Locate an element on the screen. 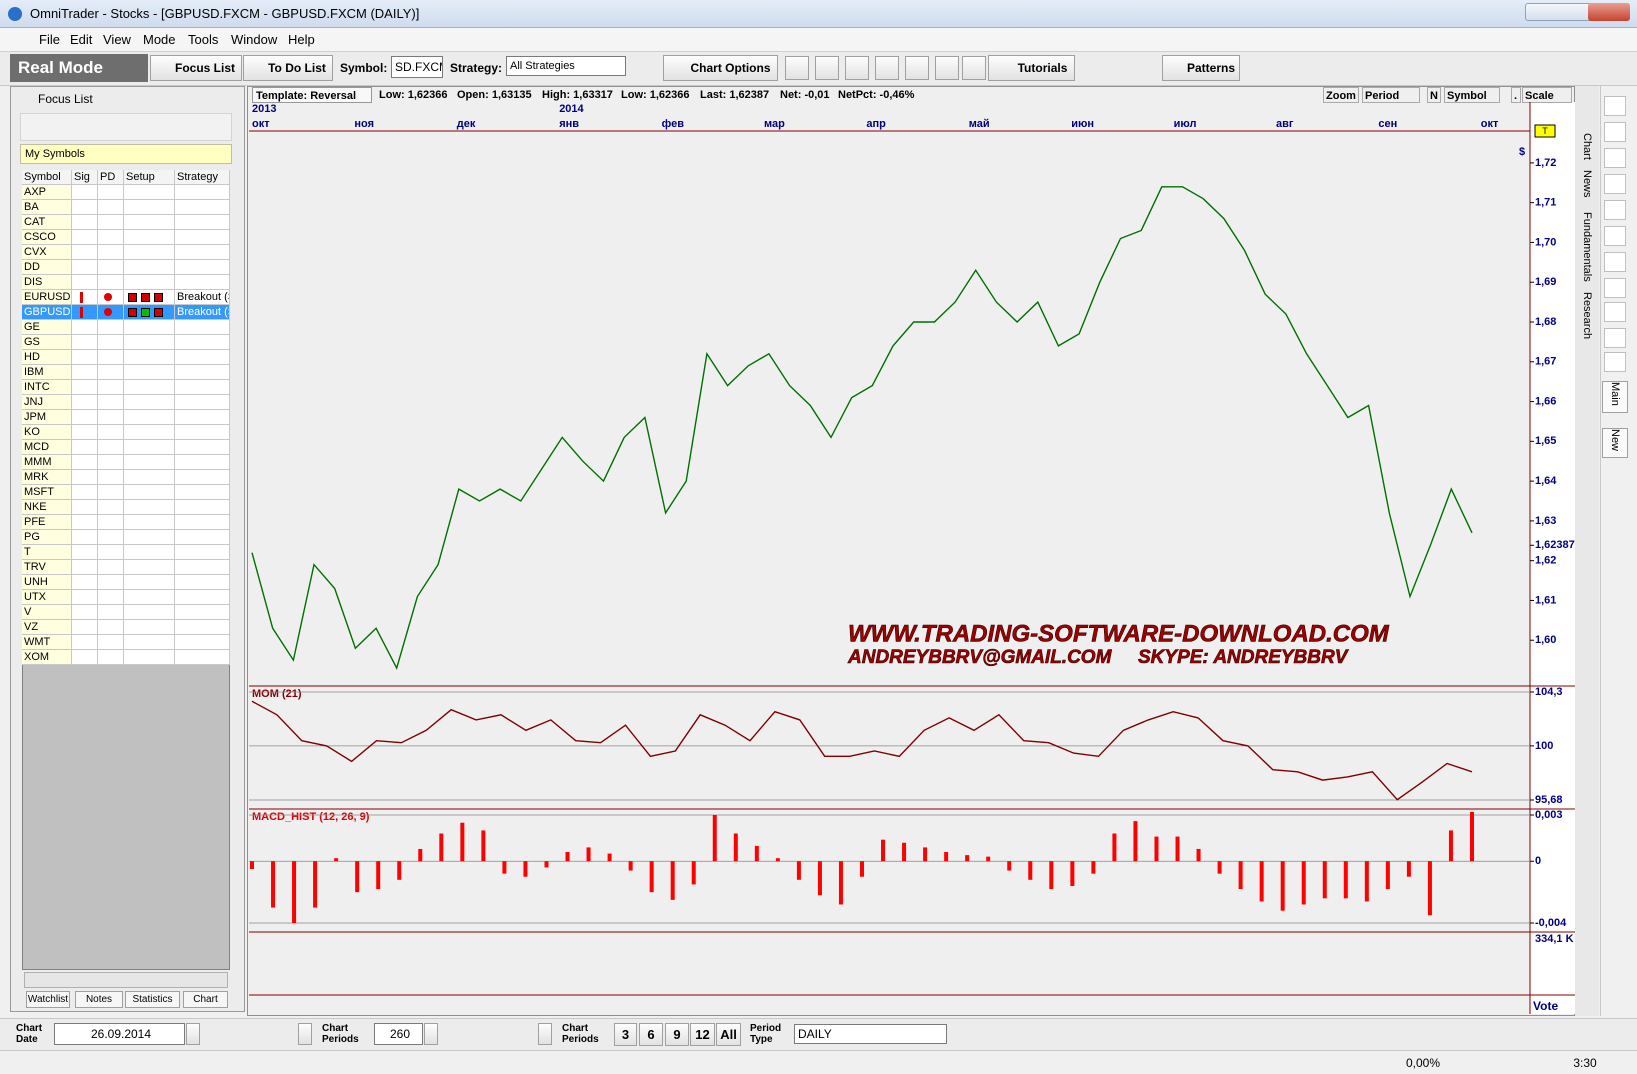 The height and width of the screenshot is (1074, 1637). symbol-cell: NKE is located at coordinates (47, 507).